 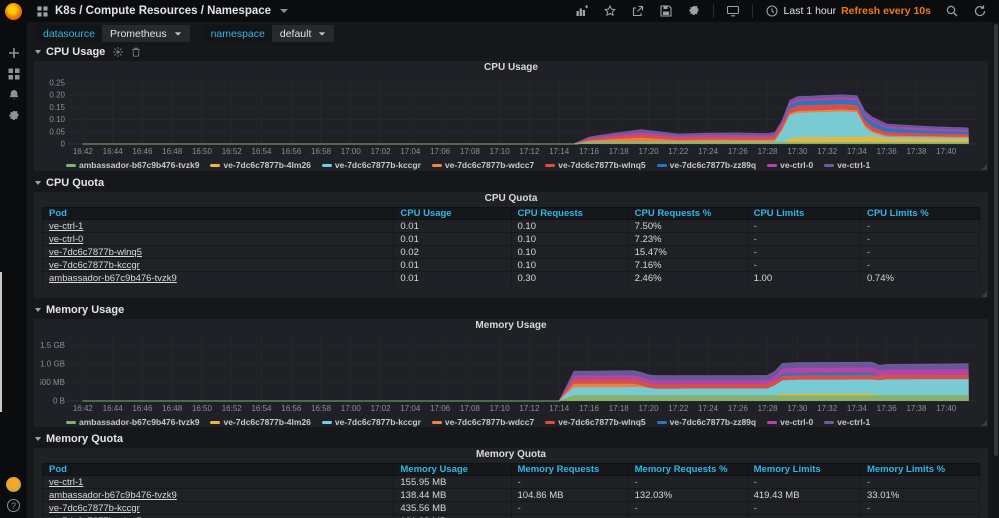 I want to click on zoom-out-icon, so click(x=952, y=11).